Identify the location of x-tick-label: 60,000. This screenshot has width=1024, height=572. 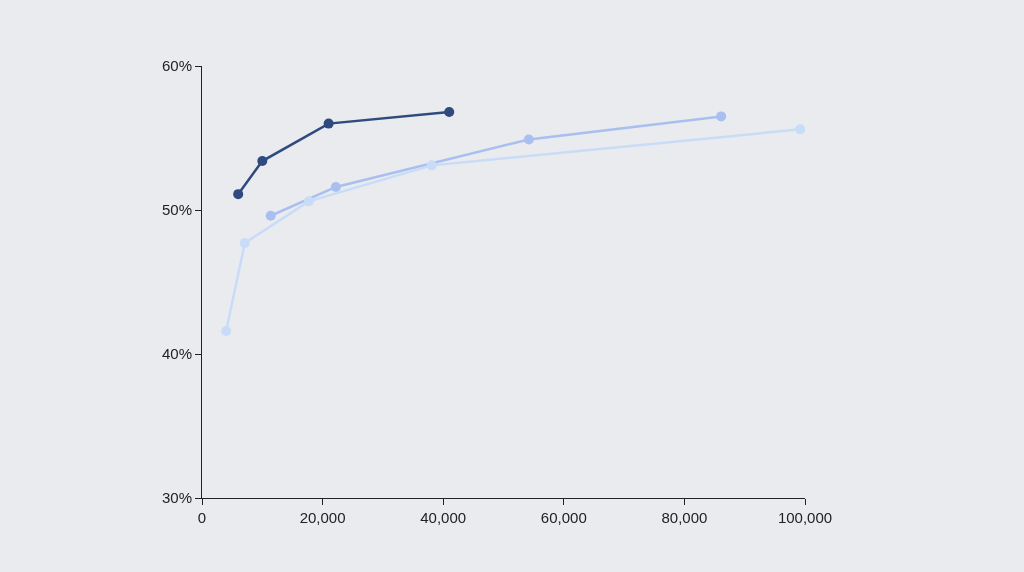
(563, 517).